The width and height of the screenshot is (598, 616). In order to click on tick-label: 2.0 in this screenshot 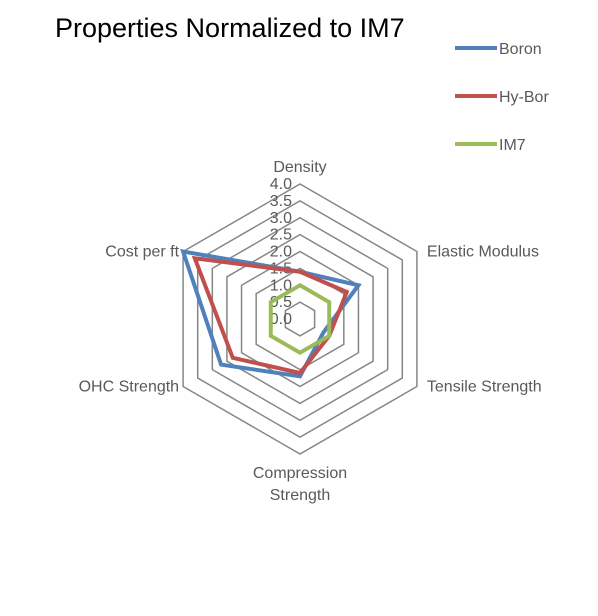, I will do `click(281, 252)`.